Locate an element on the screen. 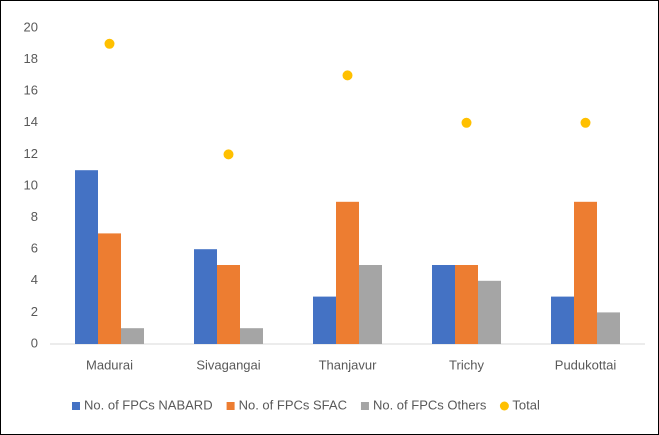 The width and height of the screenshot is (659, 435). legend-label: No. of FPCs SFAC is located at coordinates (293, 404).